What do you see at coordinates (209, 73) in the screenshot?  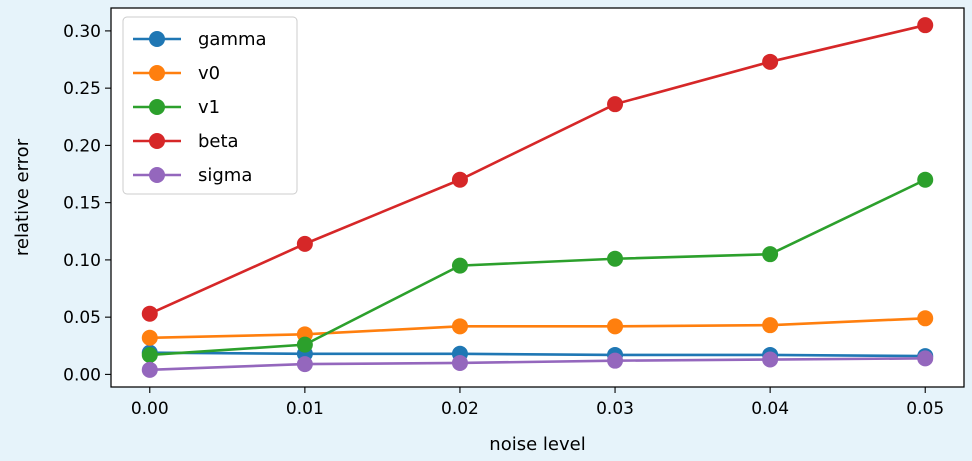 I see `legend-label: v0` at bounding box center [209, 73].